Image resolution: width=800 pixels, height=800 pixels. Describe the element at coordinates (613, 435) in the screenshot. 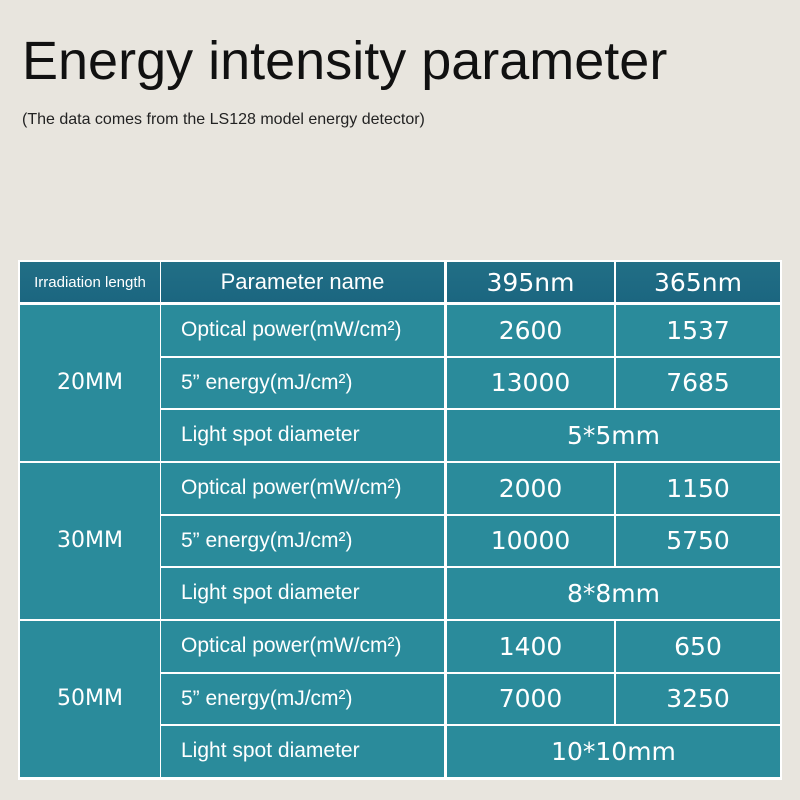

I see `value-cell: 5*5mm` at that location.